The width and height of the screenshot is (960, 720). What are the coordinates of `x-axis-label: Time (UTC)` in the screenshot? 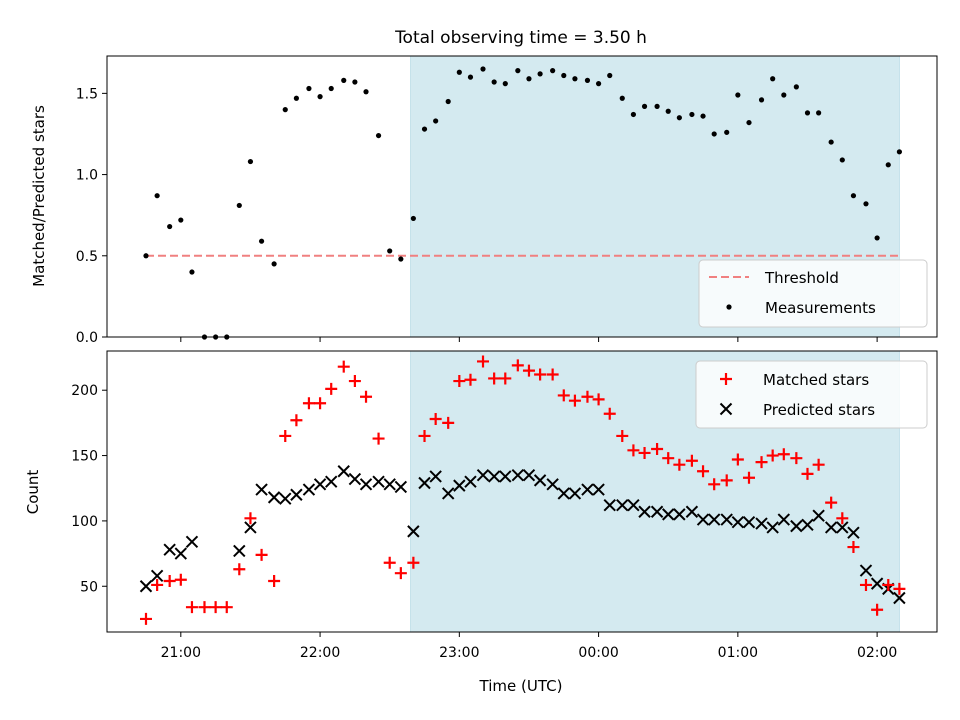 It's located at (521, 686).